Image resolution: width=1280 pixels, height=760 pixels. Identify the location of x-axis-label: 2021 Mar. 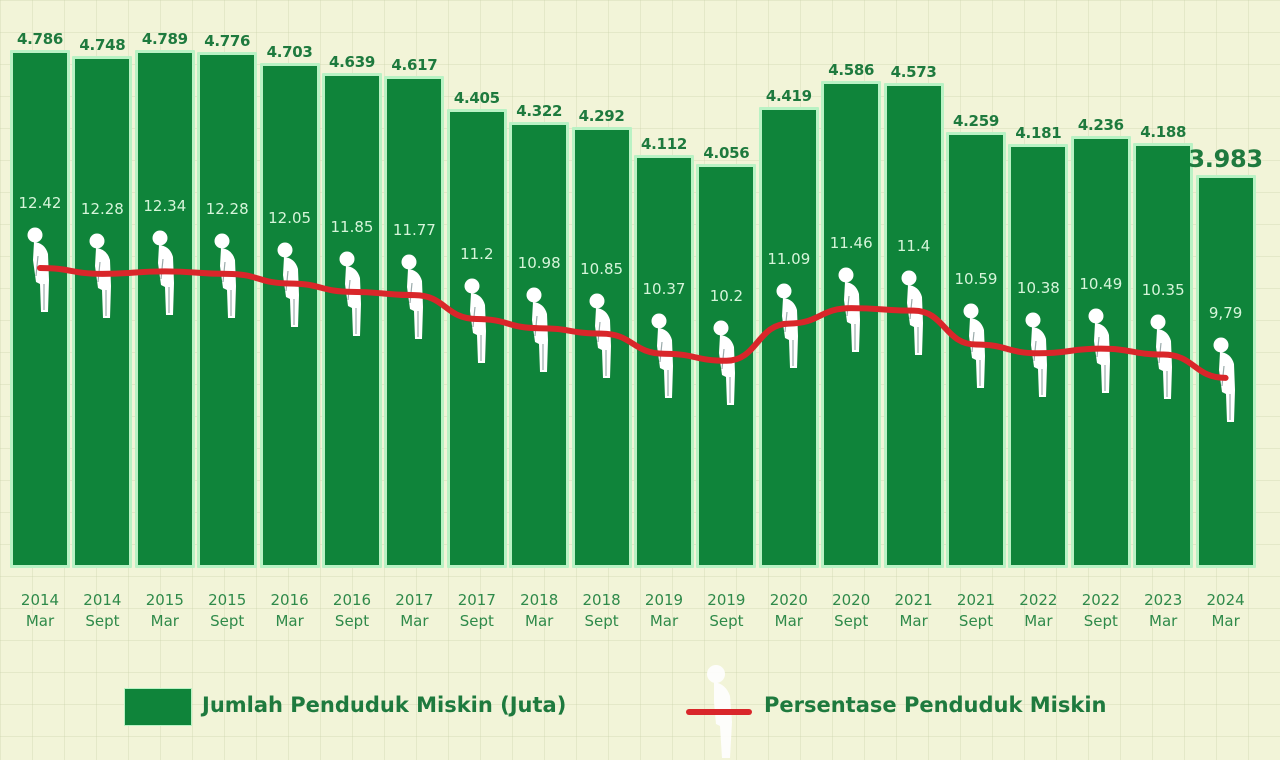
(914, 611).